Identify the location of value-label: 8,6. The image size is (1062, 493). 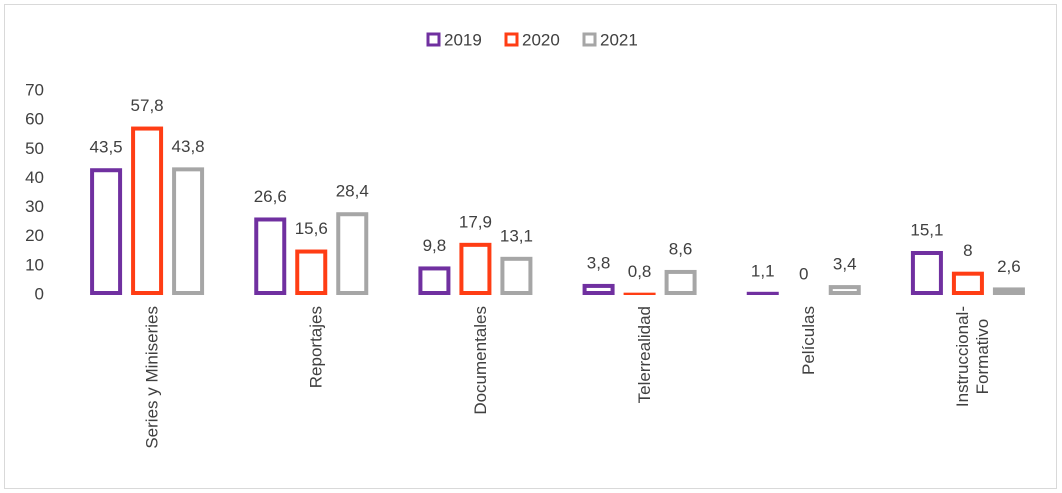
(681, 248).